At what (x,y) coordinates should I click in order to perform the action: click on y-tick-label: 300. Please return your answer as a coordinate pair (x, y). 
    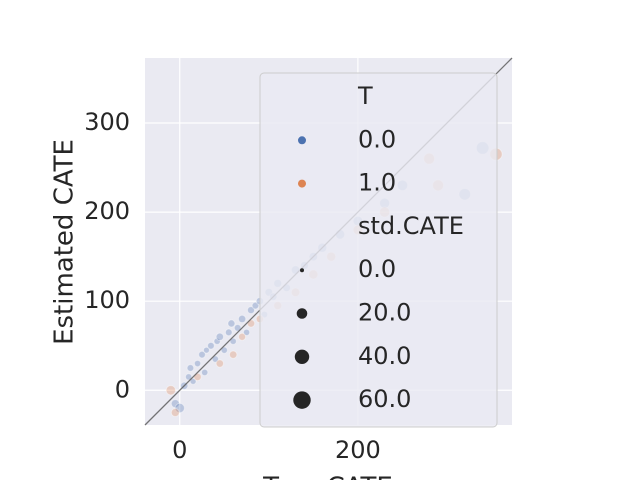
    Looking at the image, I should click on (107, 122).